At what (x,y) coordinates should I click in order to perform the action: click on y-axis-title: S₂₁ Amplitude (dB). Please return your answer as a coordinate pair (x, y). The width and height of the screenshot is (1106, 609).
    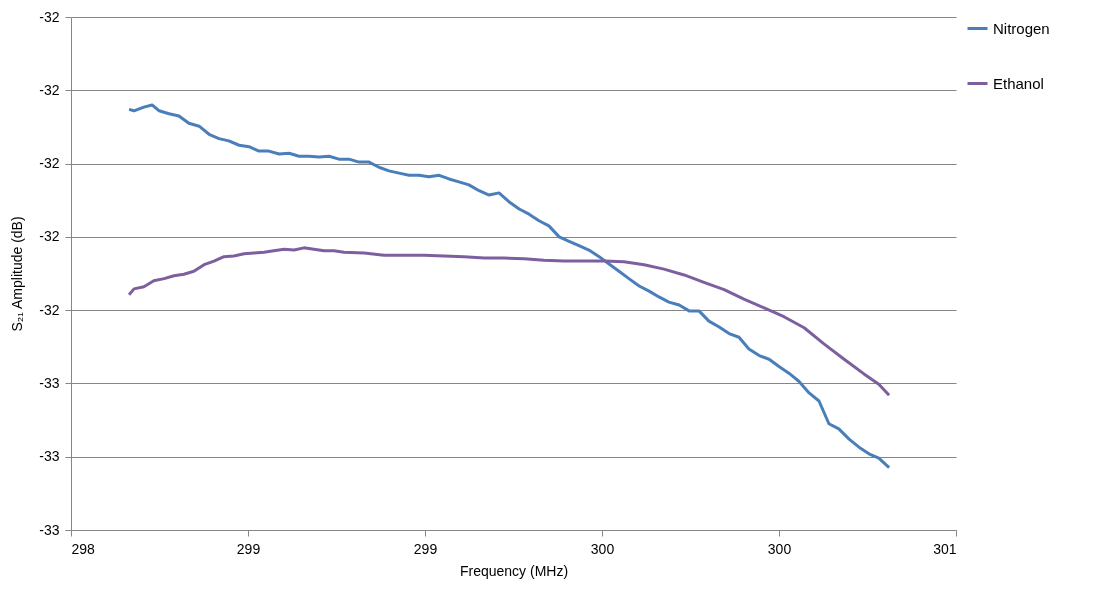
    Looking at the image, I should click on (17, 274).